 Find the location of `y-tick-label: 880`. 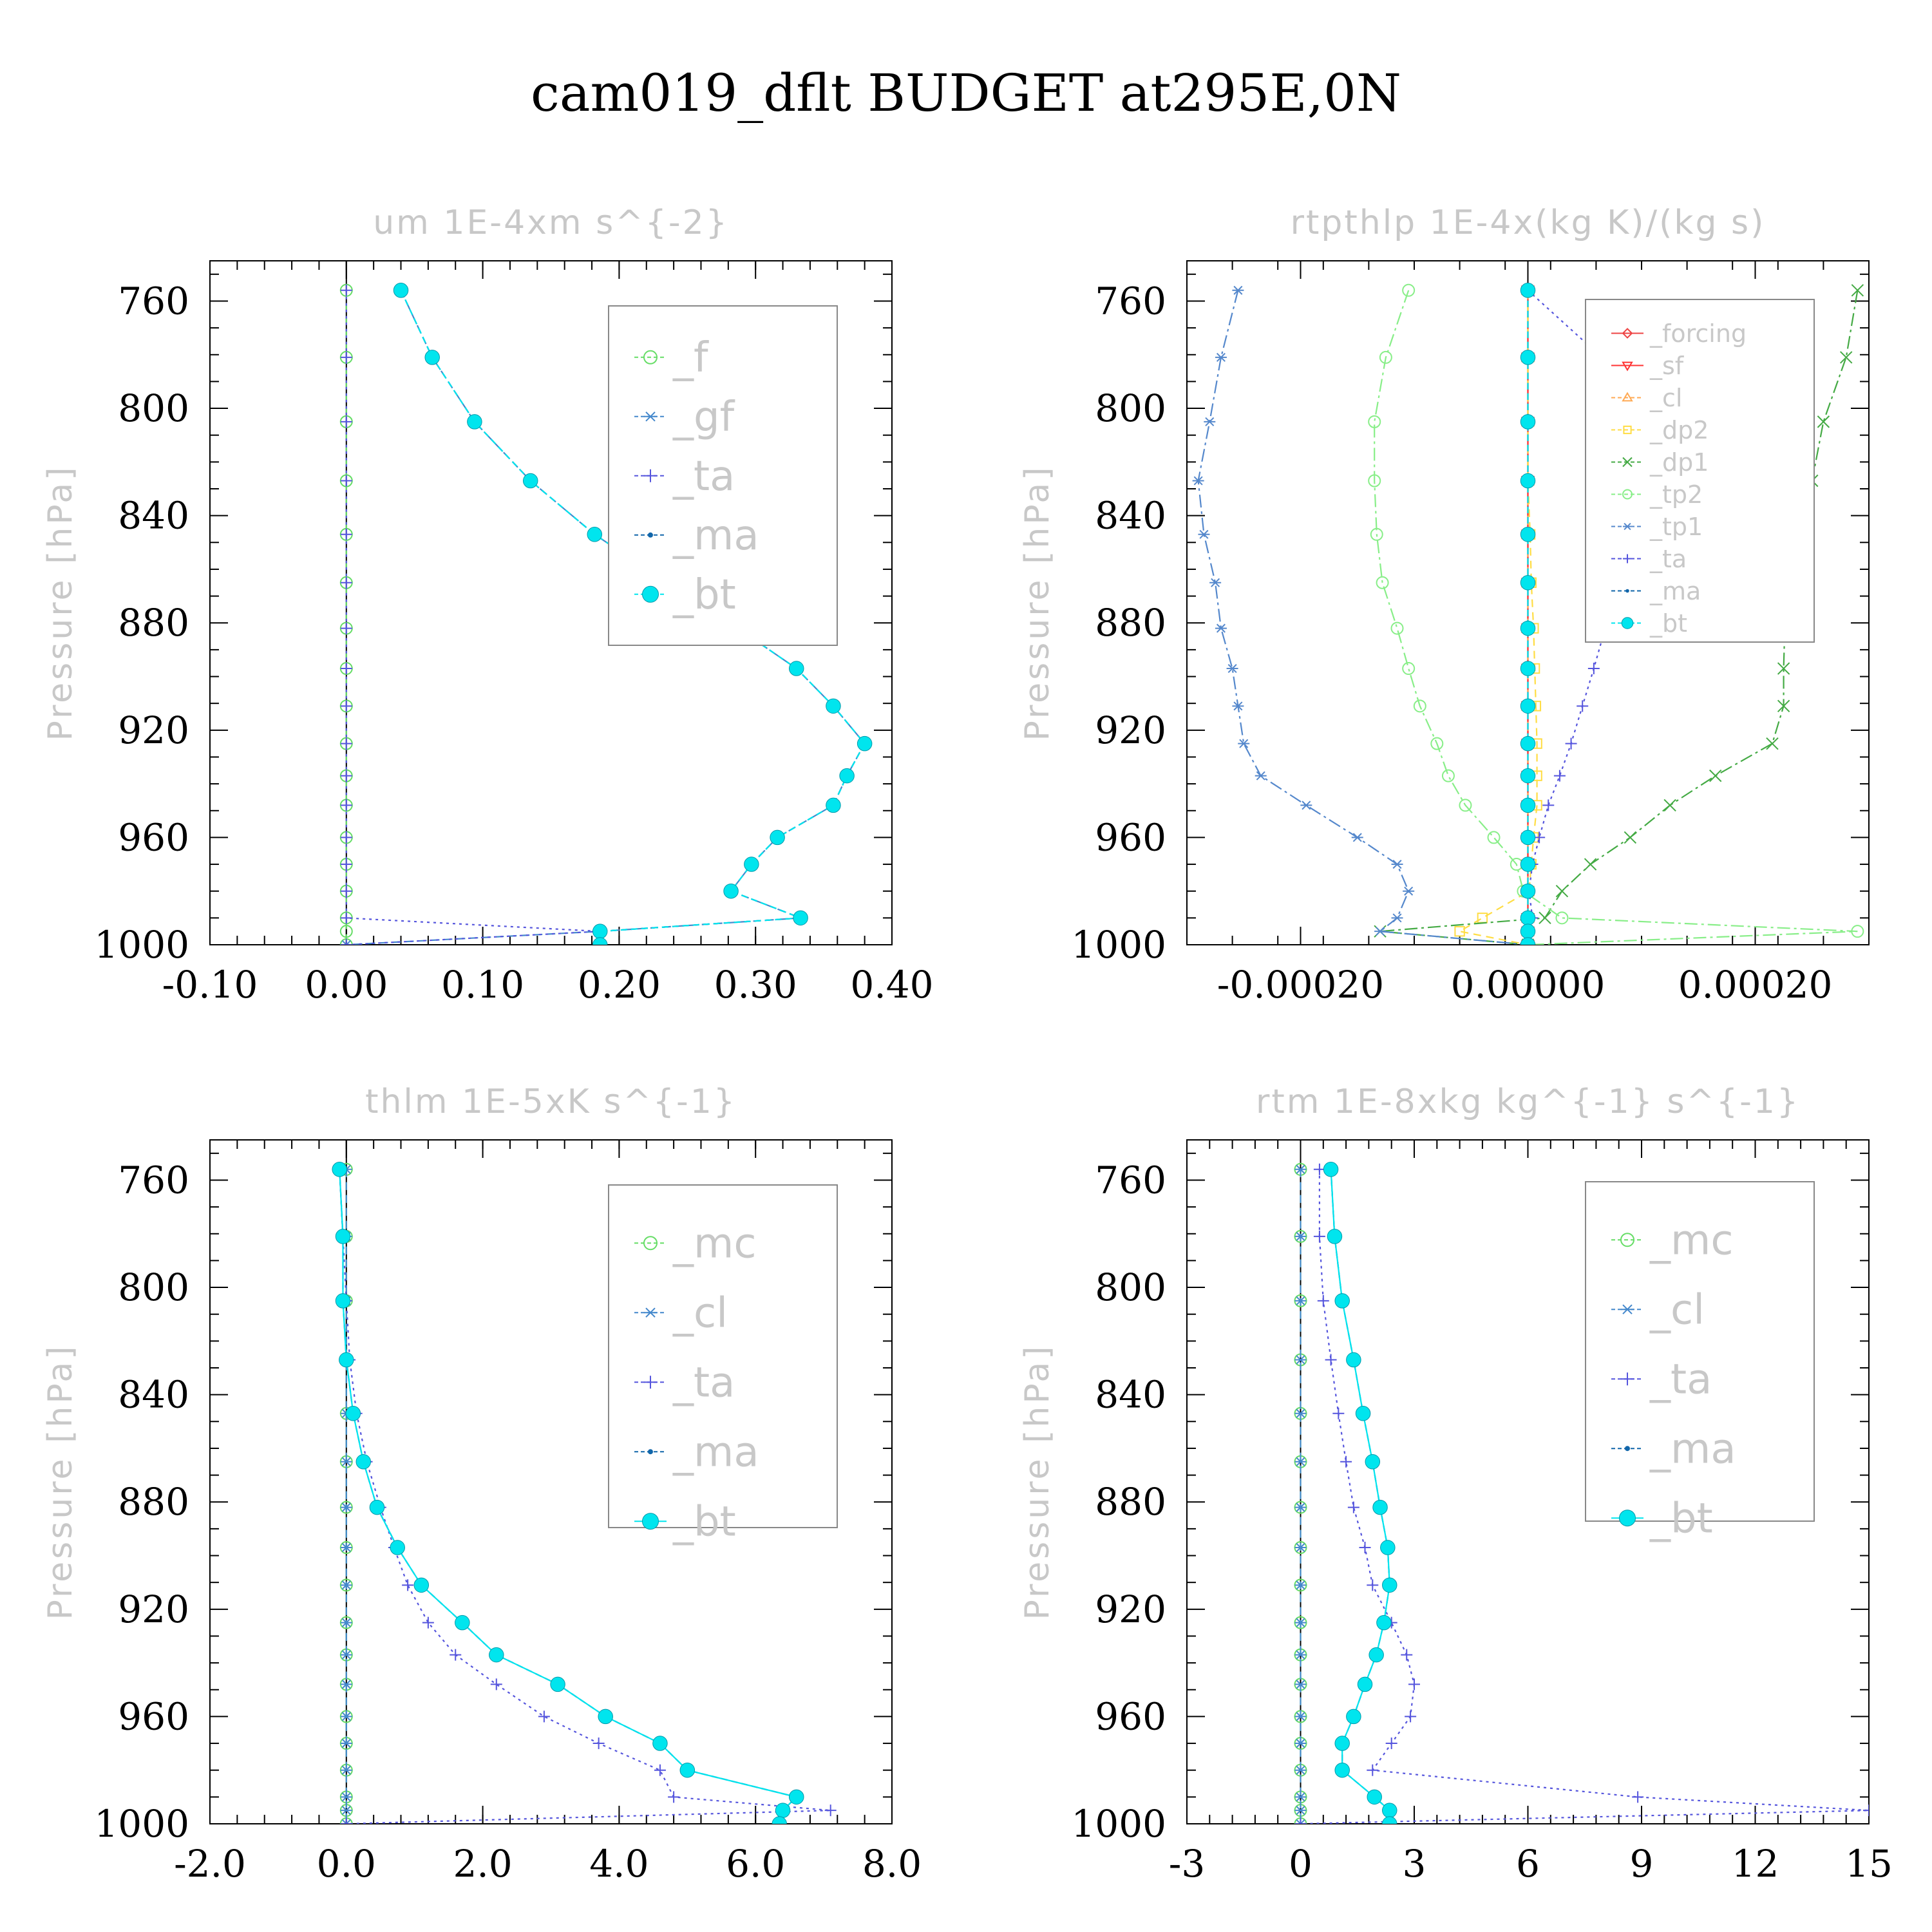

y-tick-label: 880 is located at coordinates (1130, 623).